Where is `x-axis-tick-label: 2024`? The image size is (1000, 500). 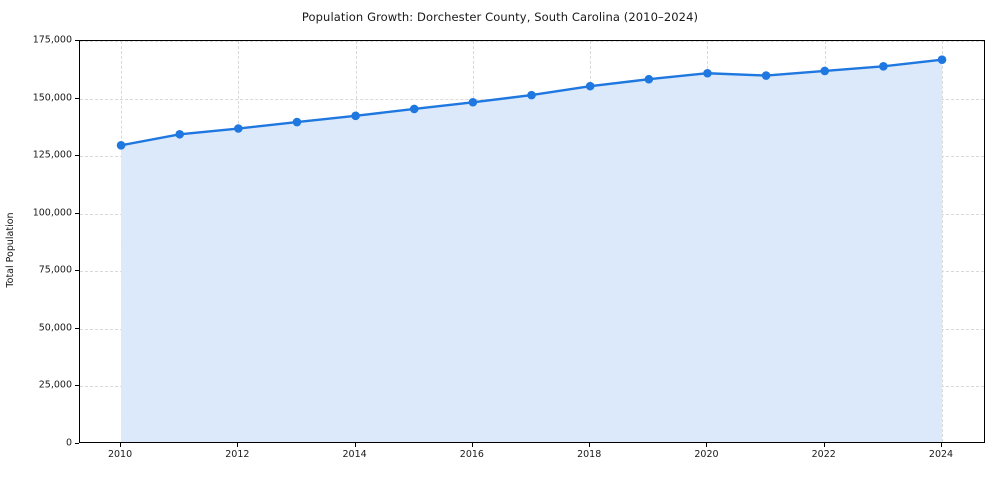 x-axis-tick-label: 2024 is located at coordinates (941, 454).